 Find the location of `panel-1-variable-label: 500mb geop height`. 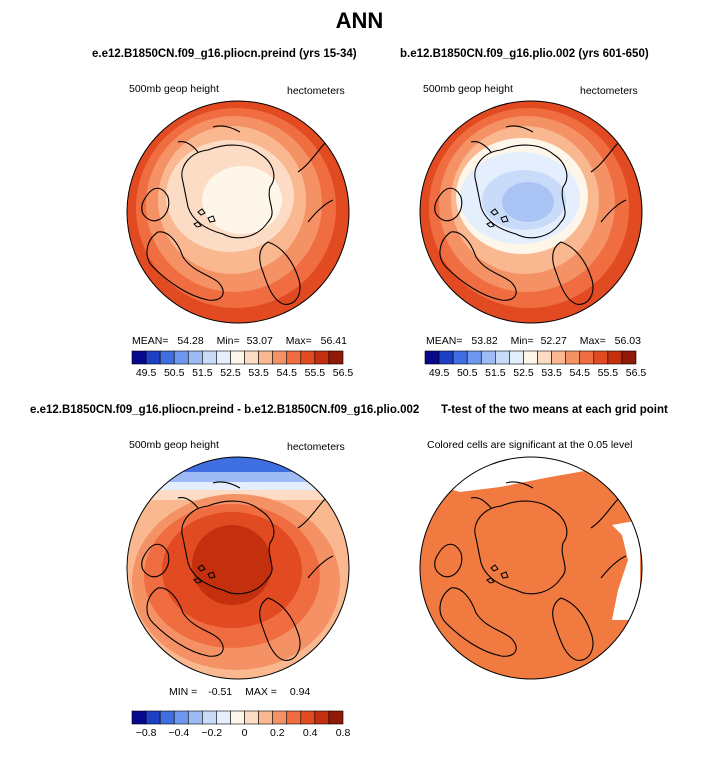

panel-1-variable-label: 500mb geop height is located at coordinates (174, 89).